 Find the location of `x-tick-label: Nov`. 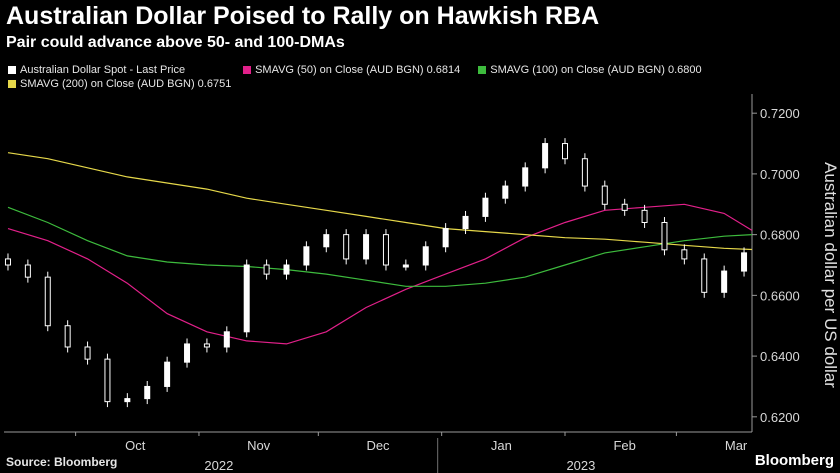

x-tick-label: Nov is located at coordinates (259, 445).